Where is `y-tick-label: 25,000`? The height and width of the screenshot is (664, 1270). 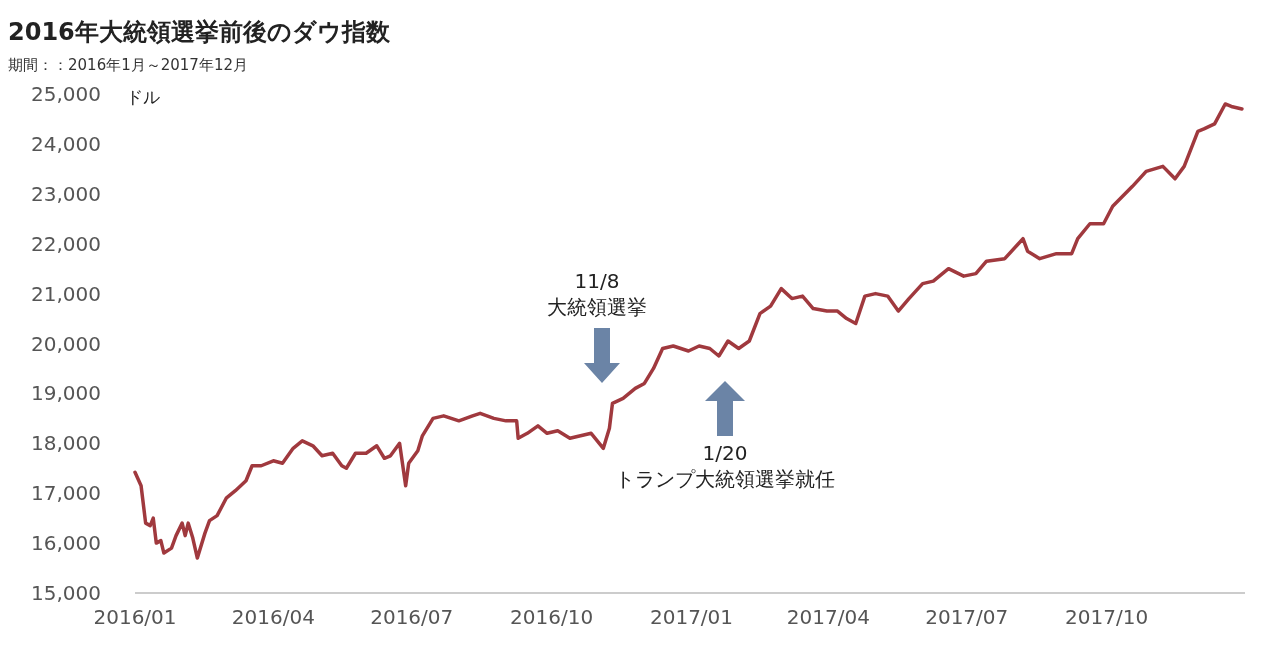
y-tick-label: 25,000 is located at coordinates (66, 94).